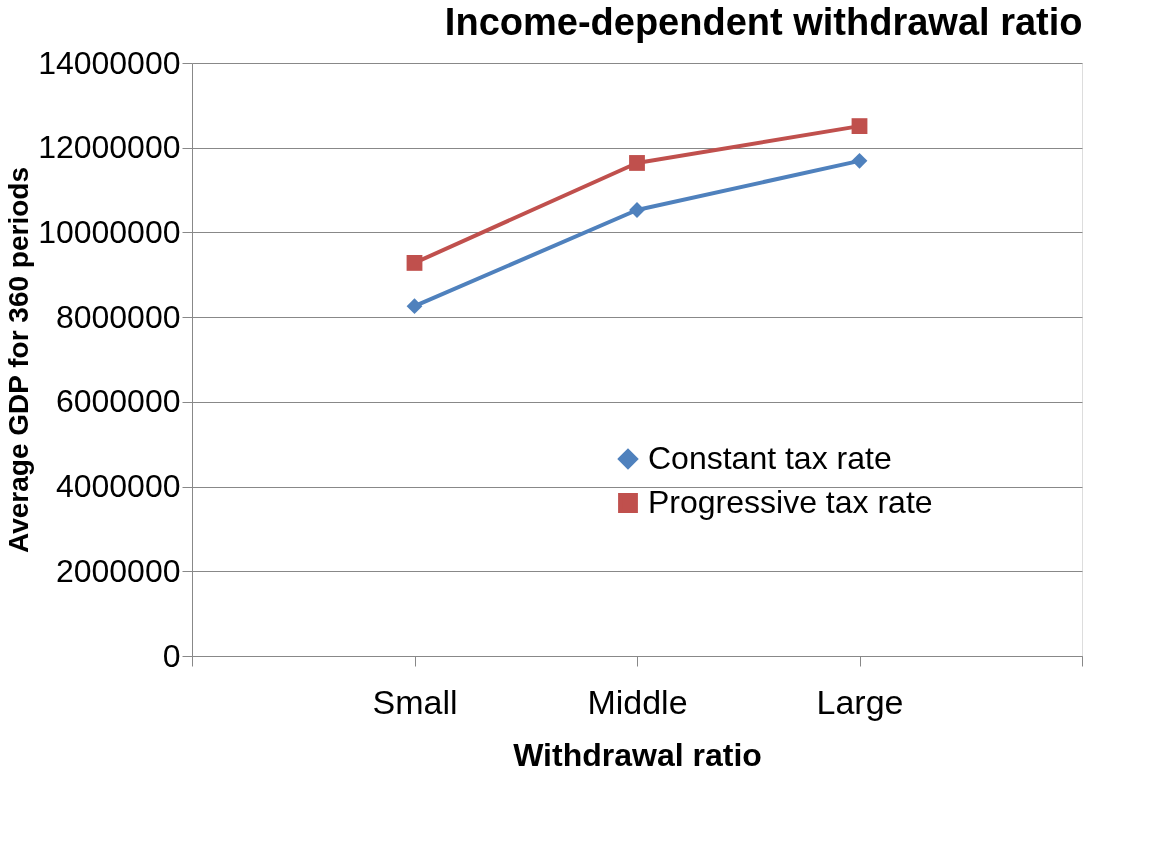  I want to click on x-tick-label: Small, so click(415, 701).